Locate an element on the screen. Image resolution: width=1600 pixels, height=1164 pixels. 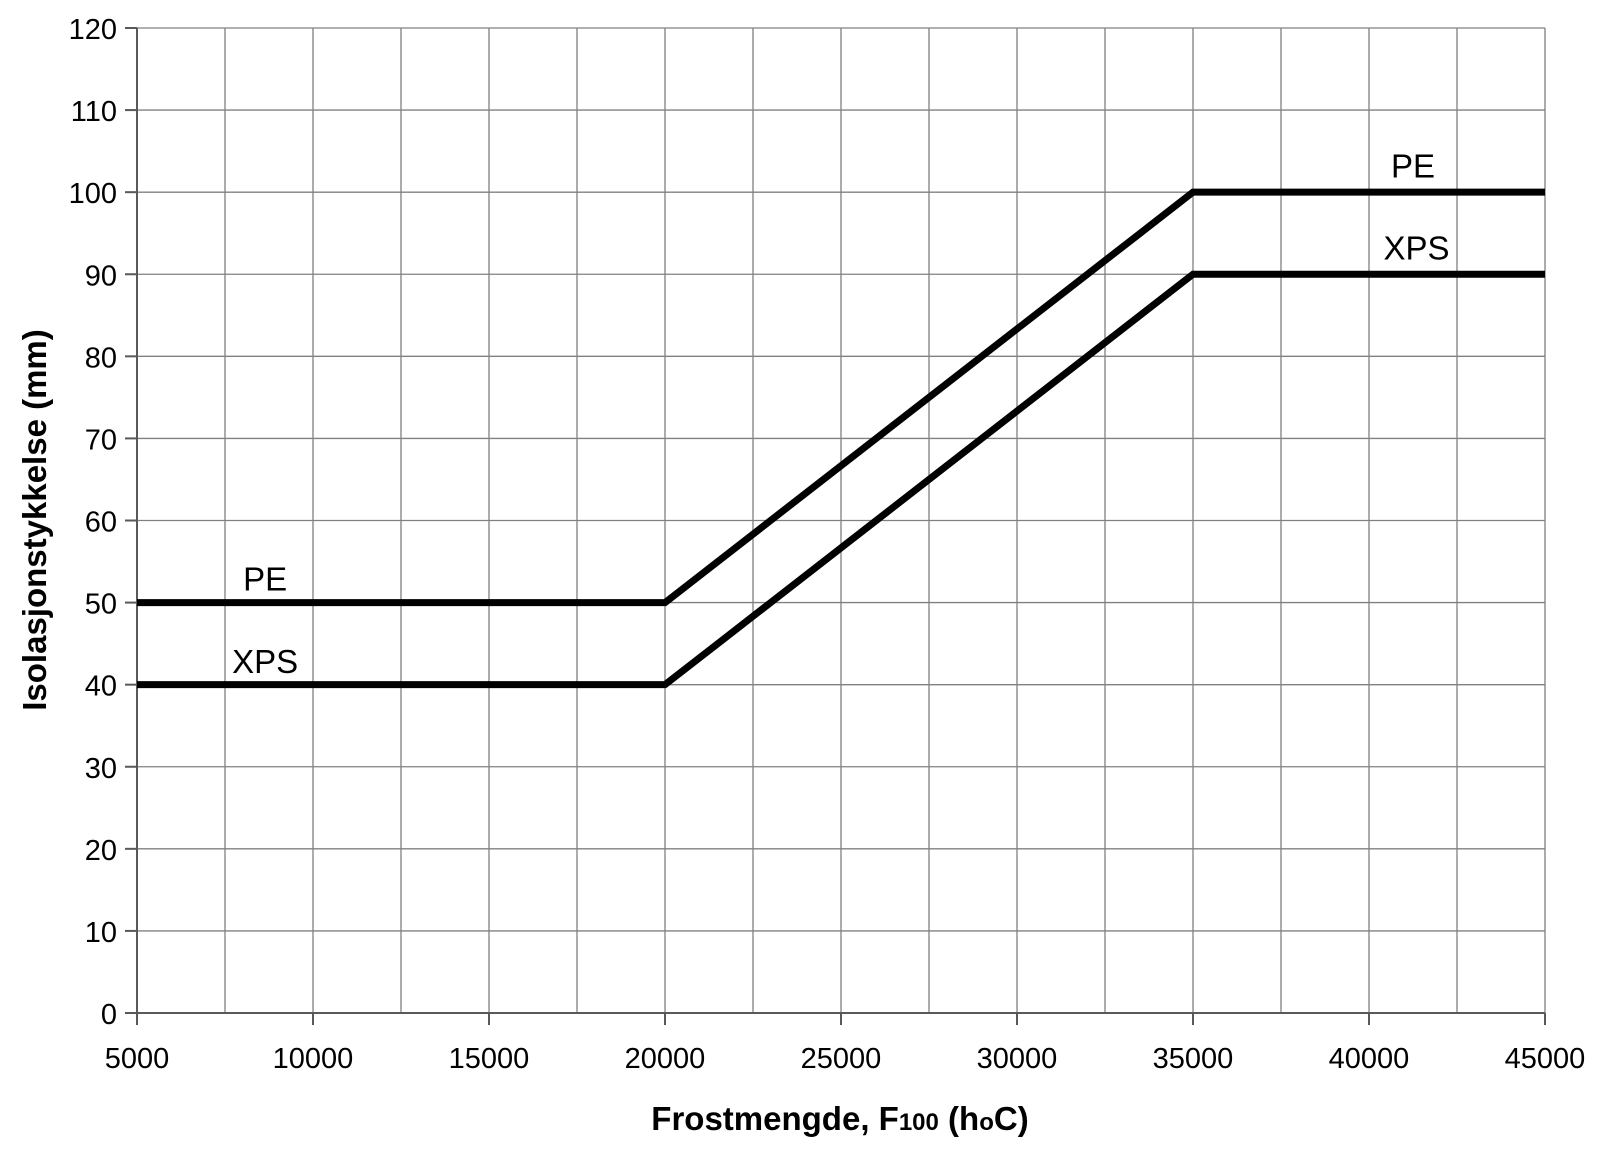
x-tick-label: 5000 is located at coordinates (137, 1059).